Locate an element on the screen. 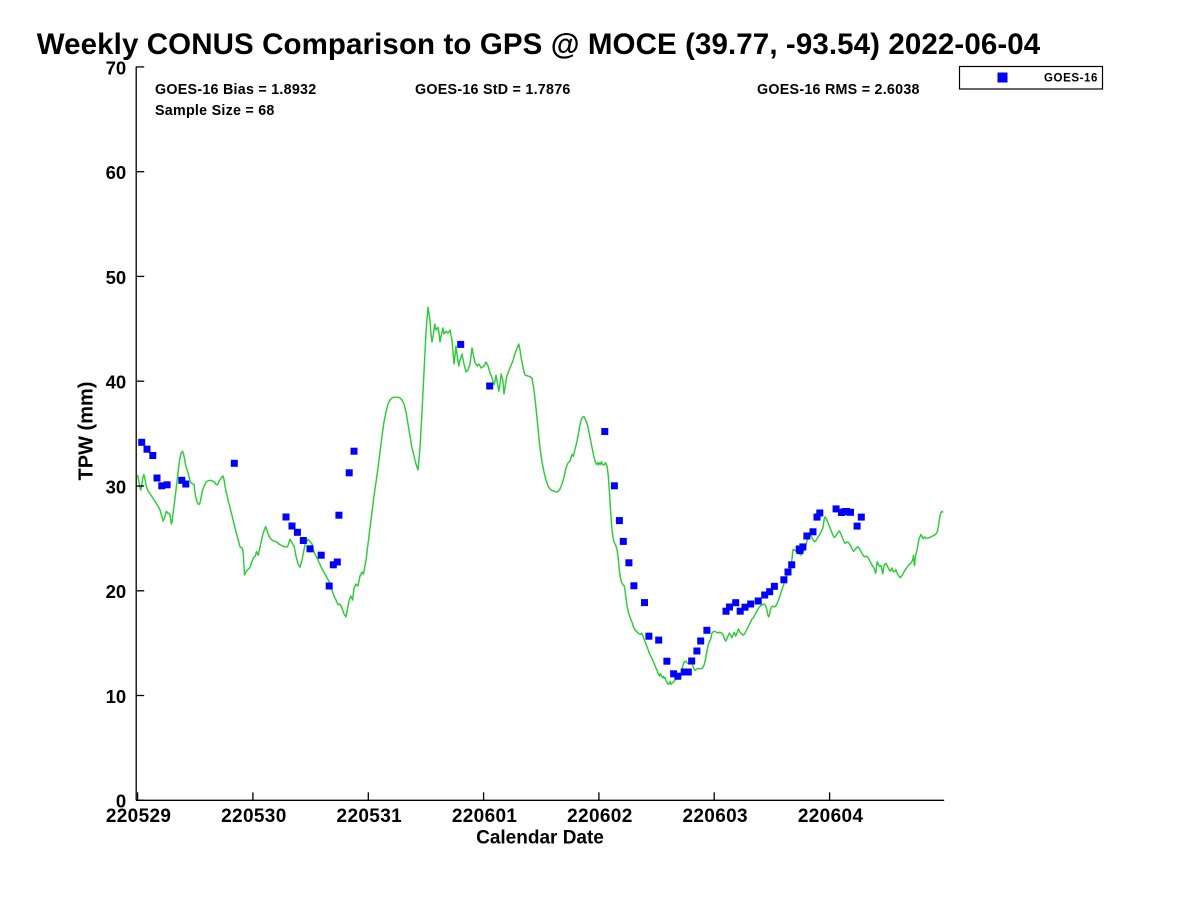 This screenshot has height=900, width=1200. svg-text: 50 is located at coordinates (116, 277).